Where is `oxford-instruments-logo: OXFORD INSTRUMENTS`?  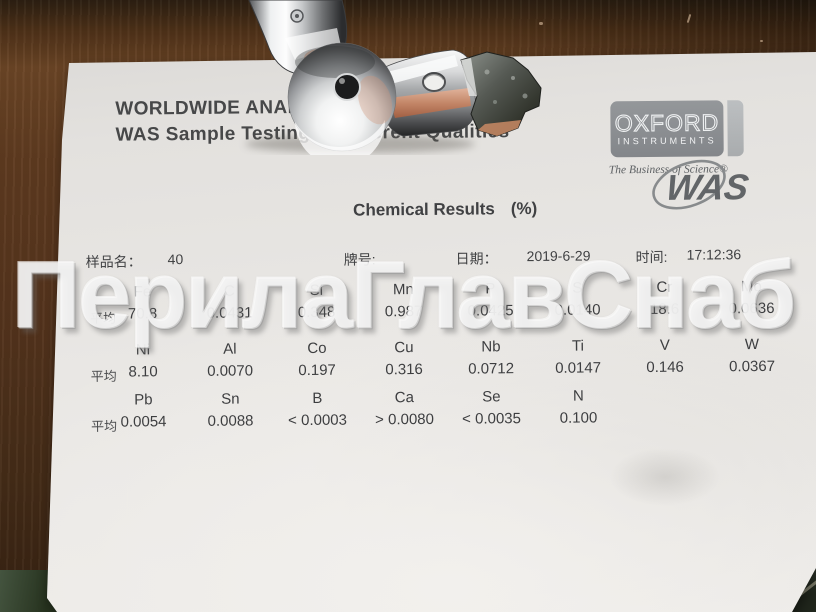 oxford-instruments-logo: OXFORD INSTRUMENTS is located at coordinates (667, 129).